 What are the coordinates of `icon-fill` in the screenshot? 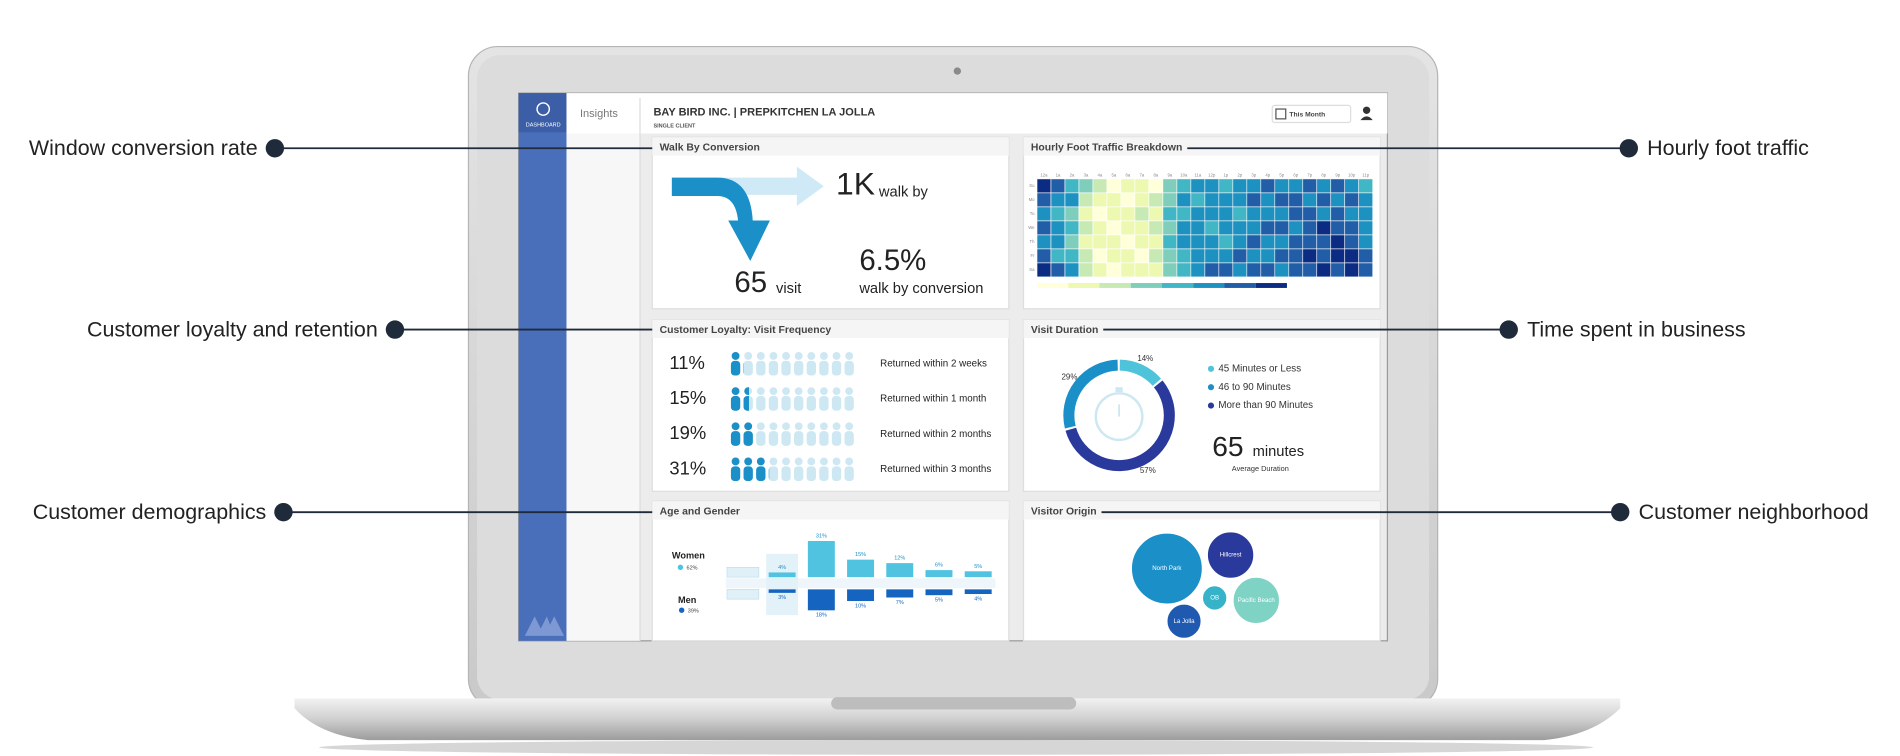 It's located at (737, 364).